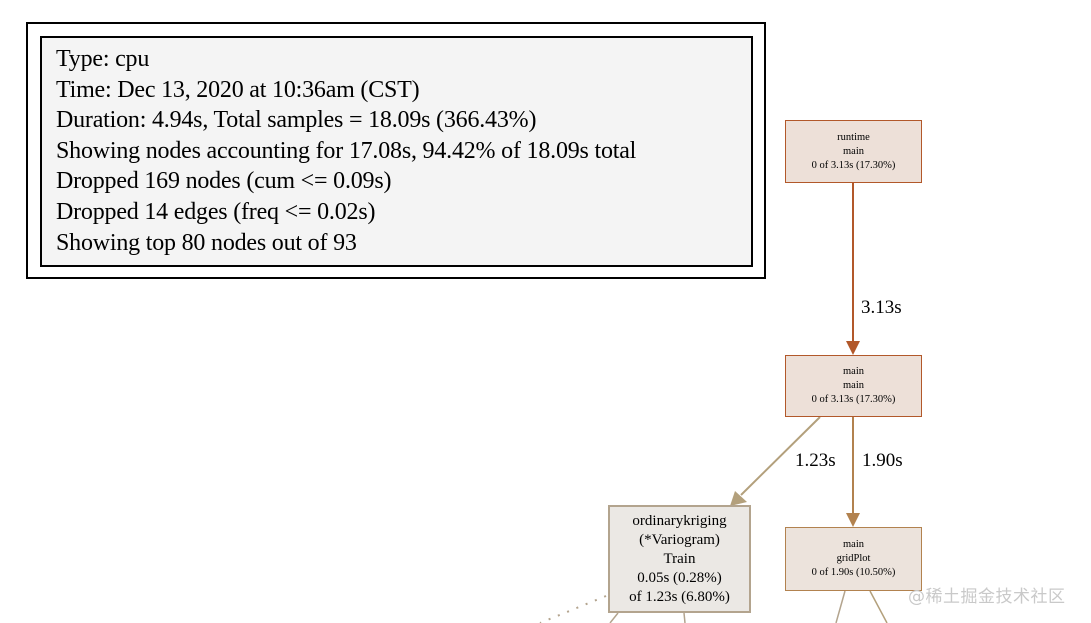  Describe the element at coordinates (987, 597) in the screenshot. I see `watermark: @稀土掘金技术社区` at that location.